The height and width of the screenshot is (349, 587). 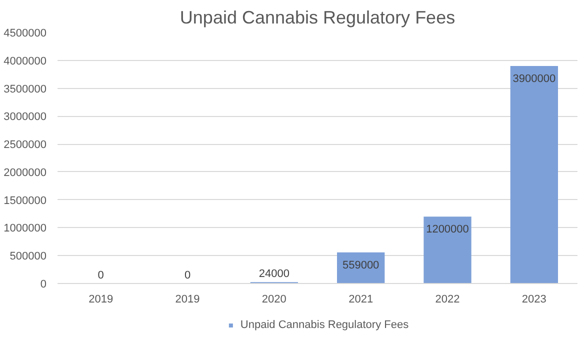 I want to click on y-tick-label: 2000000, so click(x=25, y=172).